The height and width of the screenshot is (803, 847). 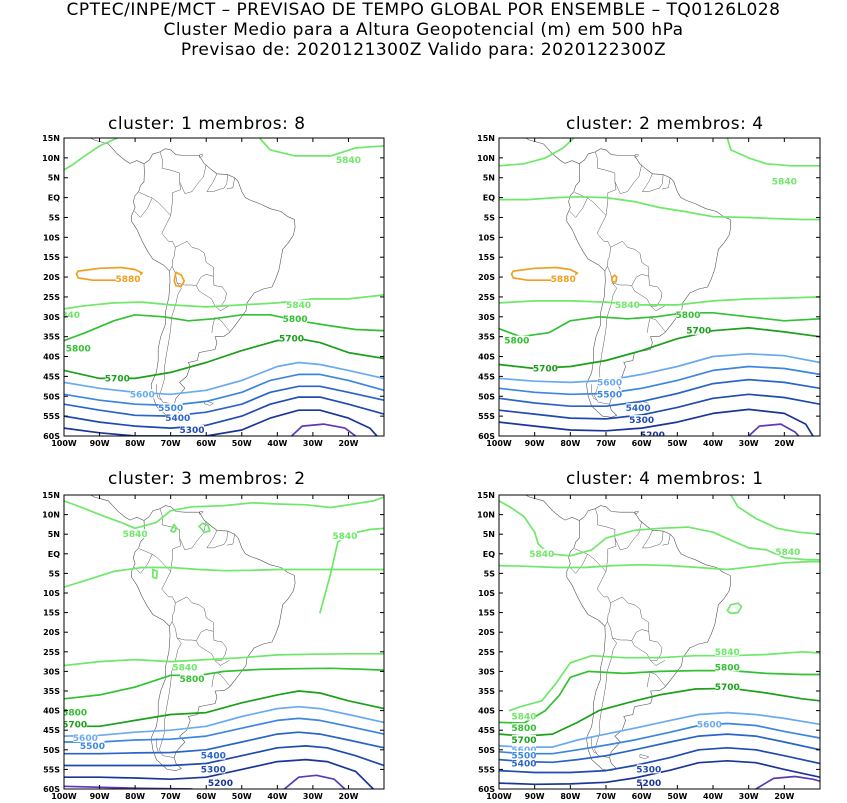 I want to click on lon-label: 50W, so click(x=242, y=796).